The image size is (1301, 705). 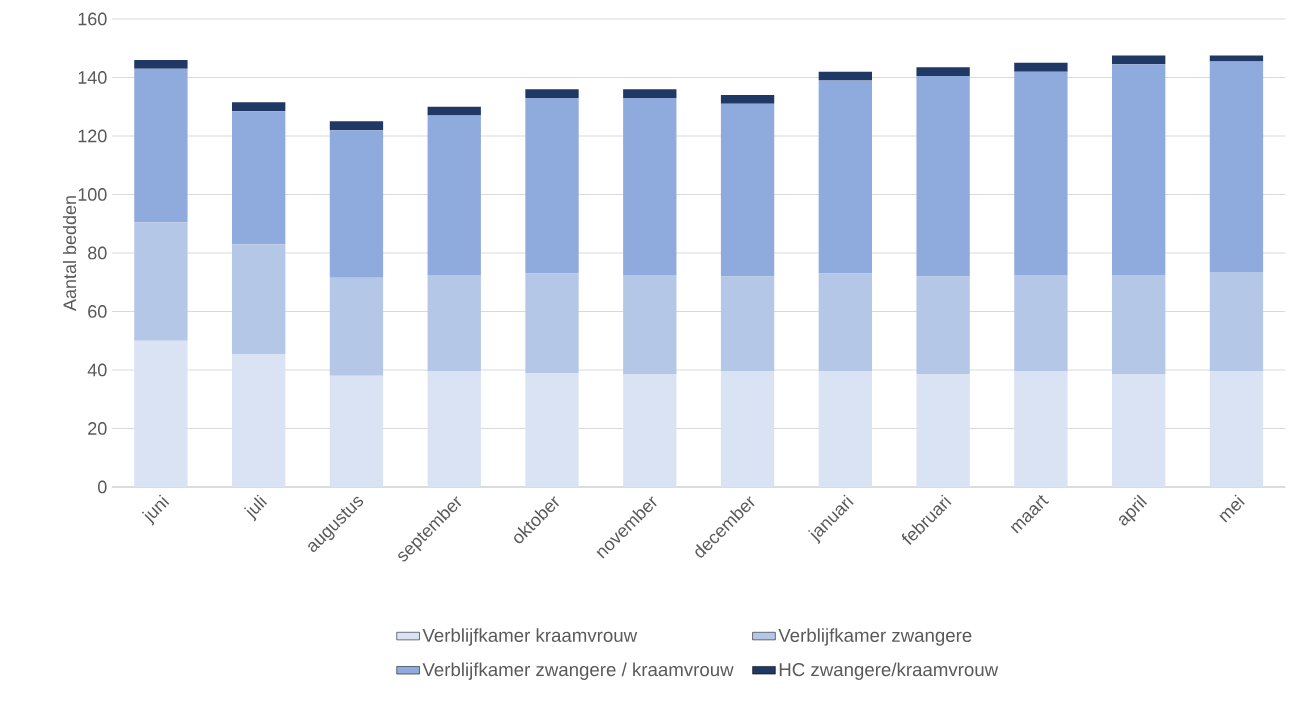 I want to click on y-tick-label: 140, so click(x=92, y=77).